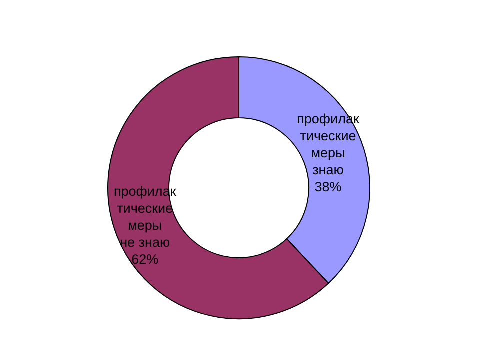 This screenshot has width=480, height=354. I want to click on data-label: 38%, so click(328, 187).